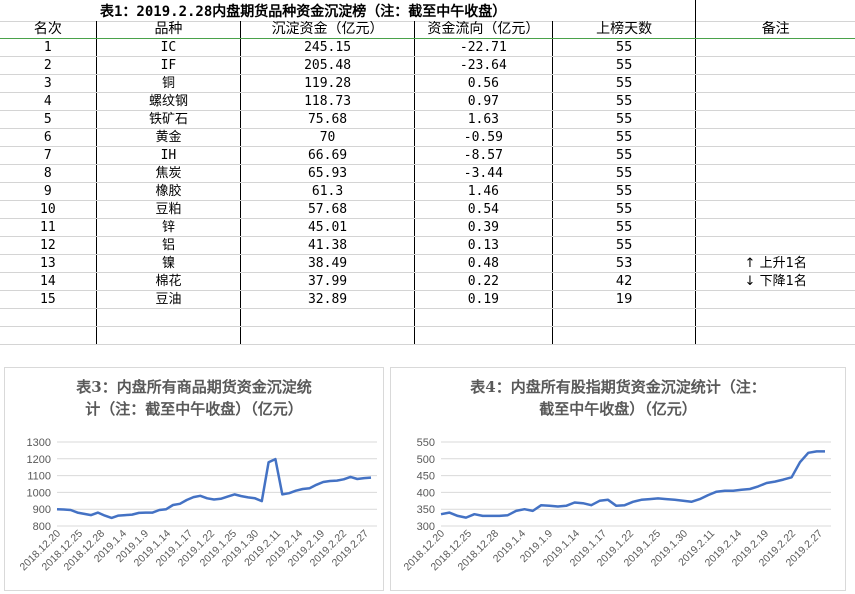  I want to click on table-cell: 42, so click(624, 281).